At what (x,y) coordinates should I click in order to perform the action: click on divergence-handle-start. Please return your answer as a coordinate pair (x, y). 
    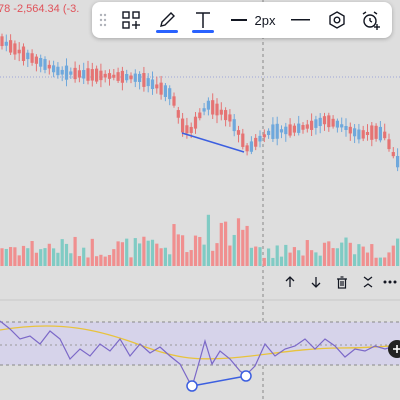
    Looking at the image, I should click on (192, 386).